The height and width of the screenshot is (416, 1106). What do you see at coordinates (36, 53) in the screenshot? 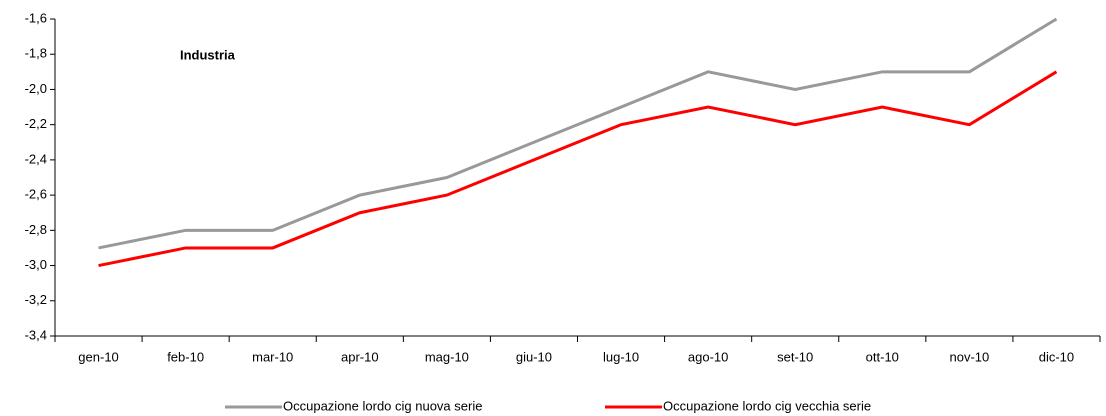
I see `y-tick-label: -1,8` at bounding box center [36, 53].